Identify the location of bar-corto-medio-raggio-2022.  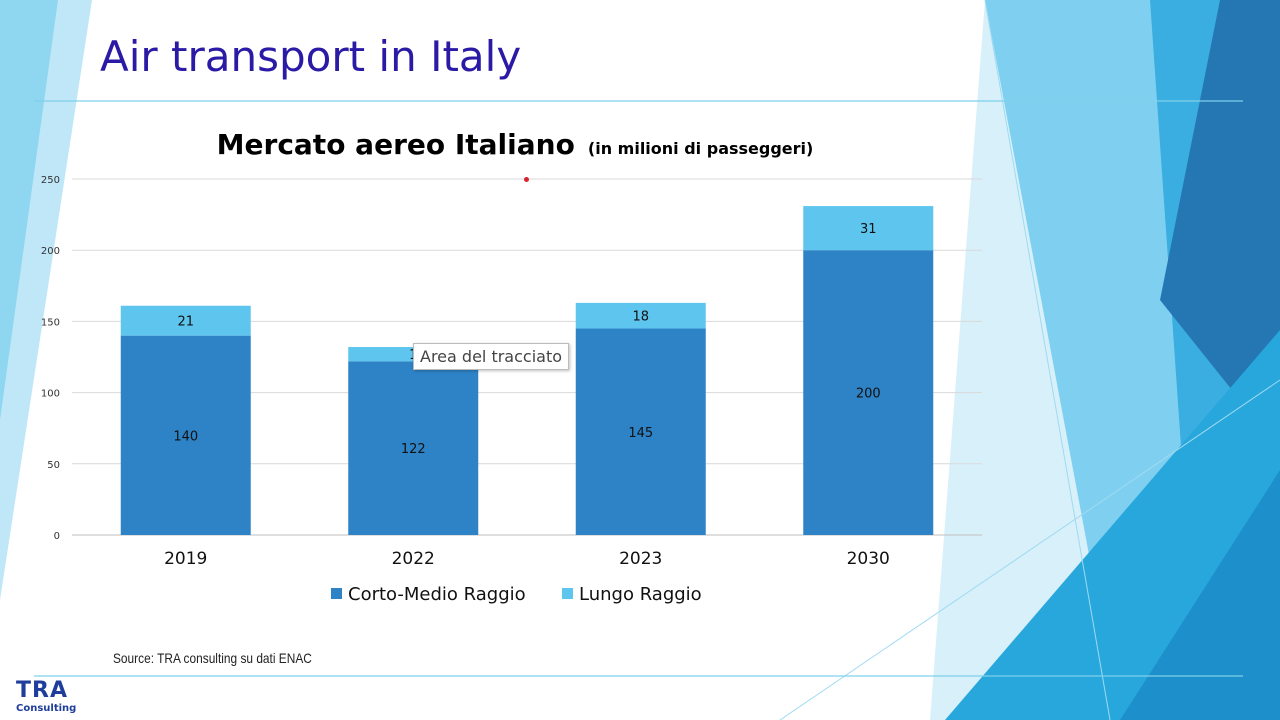
(413, 448).